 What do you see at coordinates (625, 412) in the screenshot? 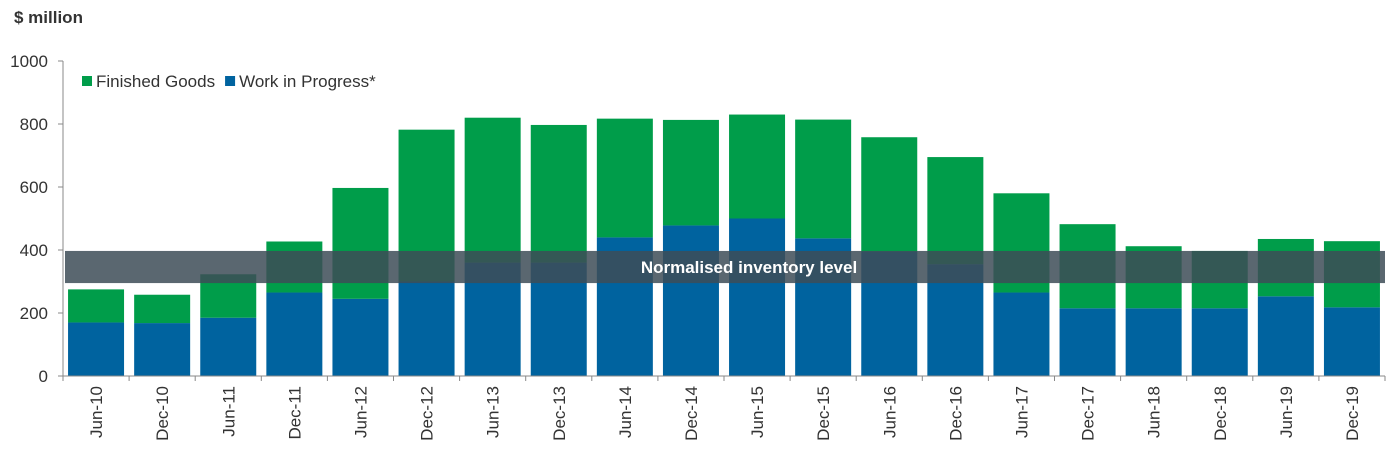
I see `x-tick-label-jun-14: Jun-14` at bounding box center [625, 412].